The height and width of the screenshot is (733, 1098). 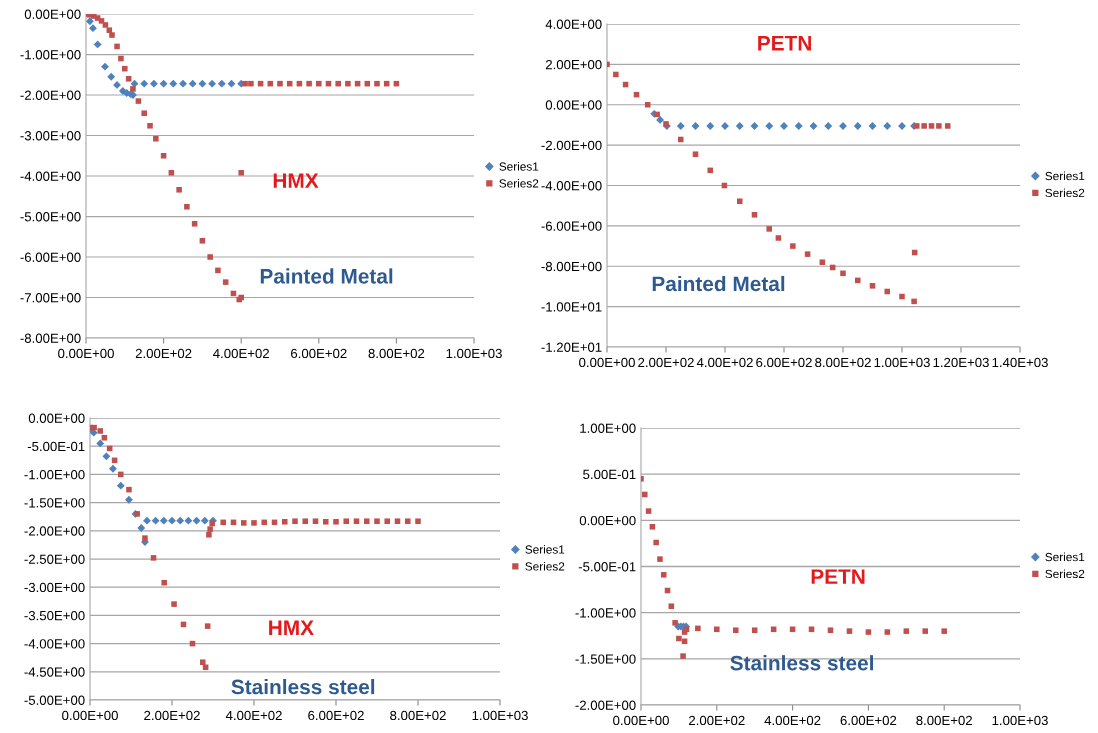 I want to click on y-tick-label: -7.00E+00, so click(x=50, y=298).